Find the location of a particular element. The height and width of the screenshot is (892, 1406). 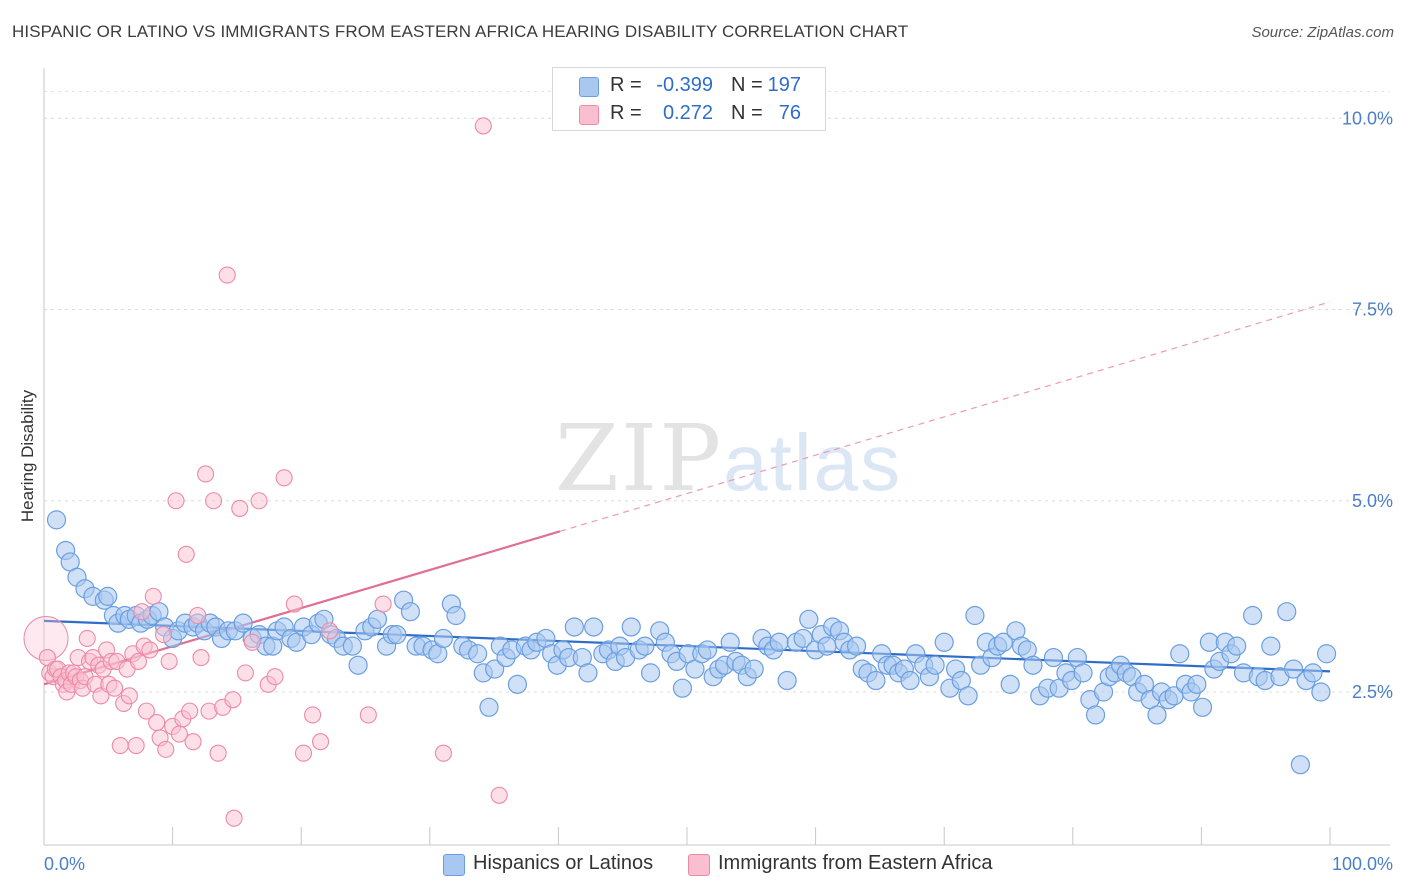

legend: R = -0.399 N = 197 R = 0.272 N = 76 is located at coordinates (689, 99).